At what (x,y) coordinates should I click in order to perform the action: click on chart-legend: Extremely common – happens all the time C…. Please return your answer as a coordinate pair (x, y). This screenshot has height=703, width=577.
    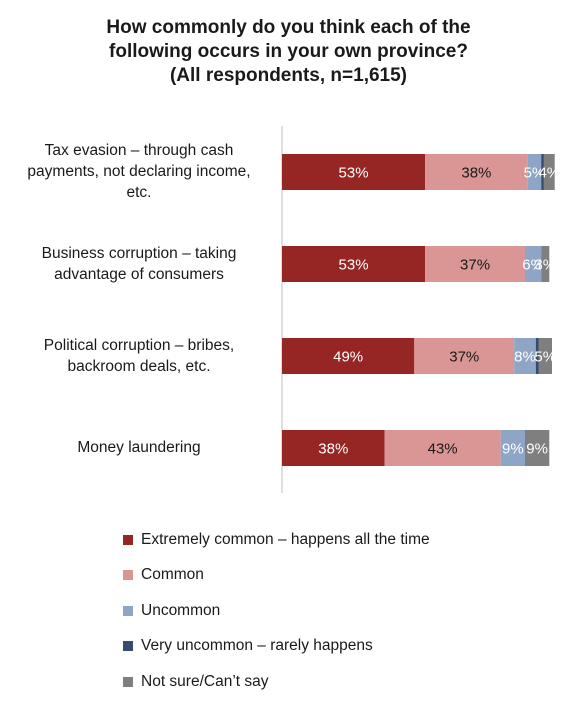
    Looking at the image, I should click on (276, 611).